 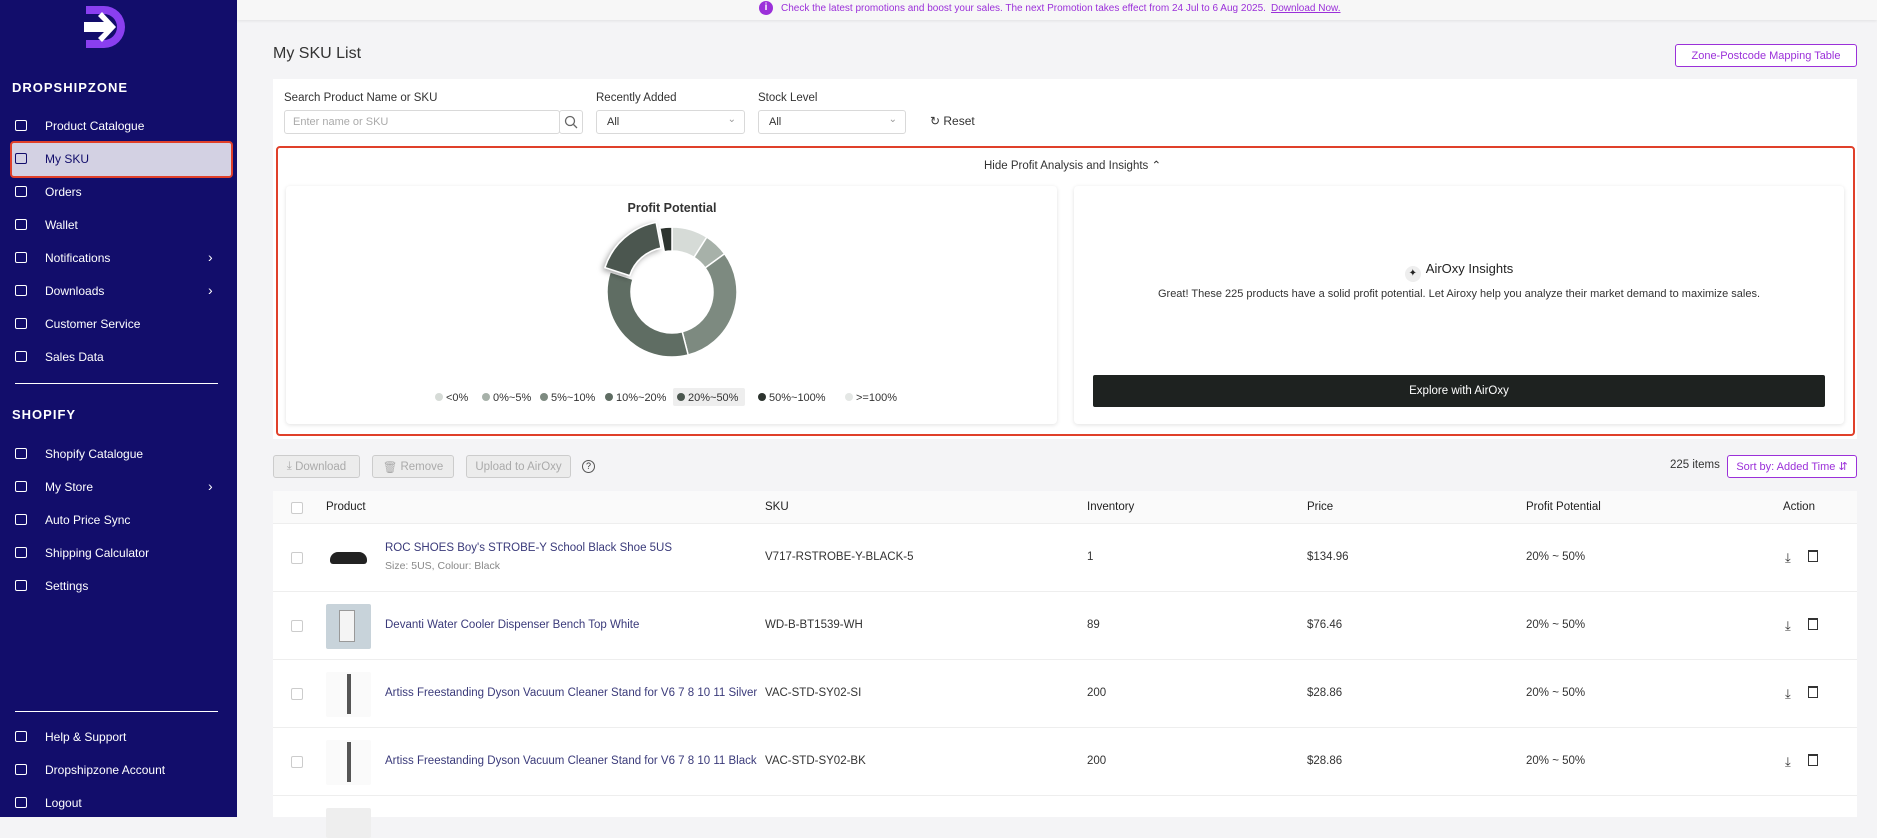 What do you see at coordinates (766, 8) in the screenshot?
I see `info-icon: i` at bounding box center [766, 8].